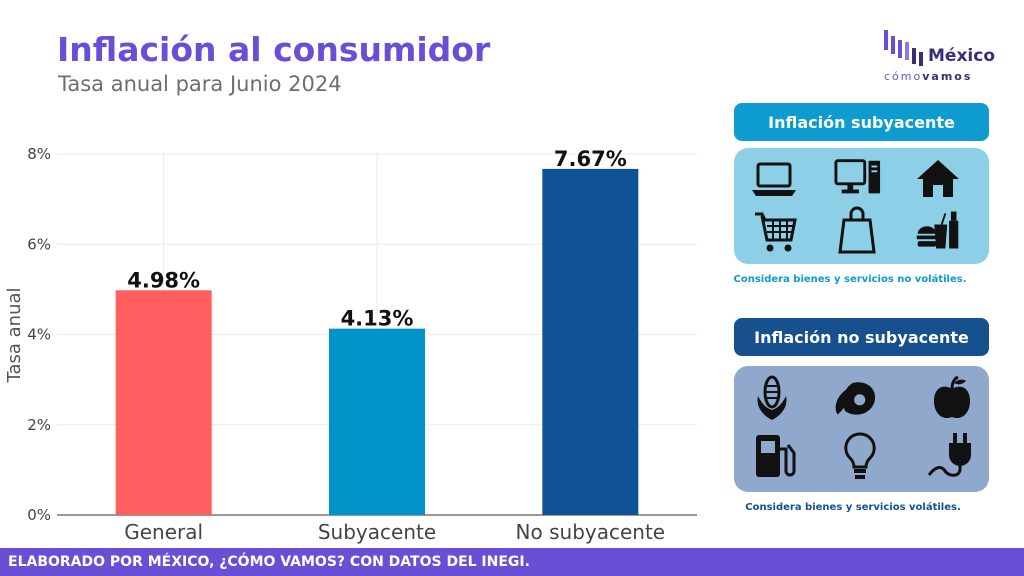  Describe the element at coordinates (952, 398) in the screenshot. I see `apple-icon` at that location.